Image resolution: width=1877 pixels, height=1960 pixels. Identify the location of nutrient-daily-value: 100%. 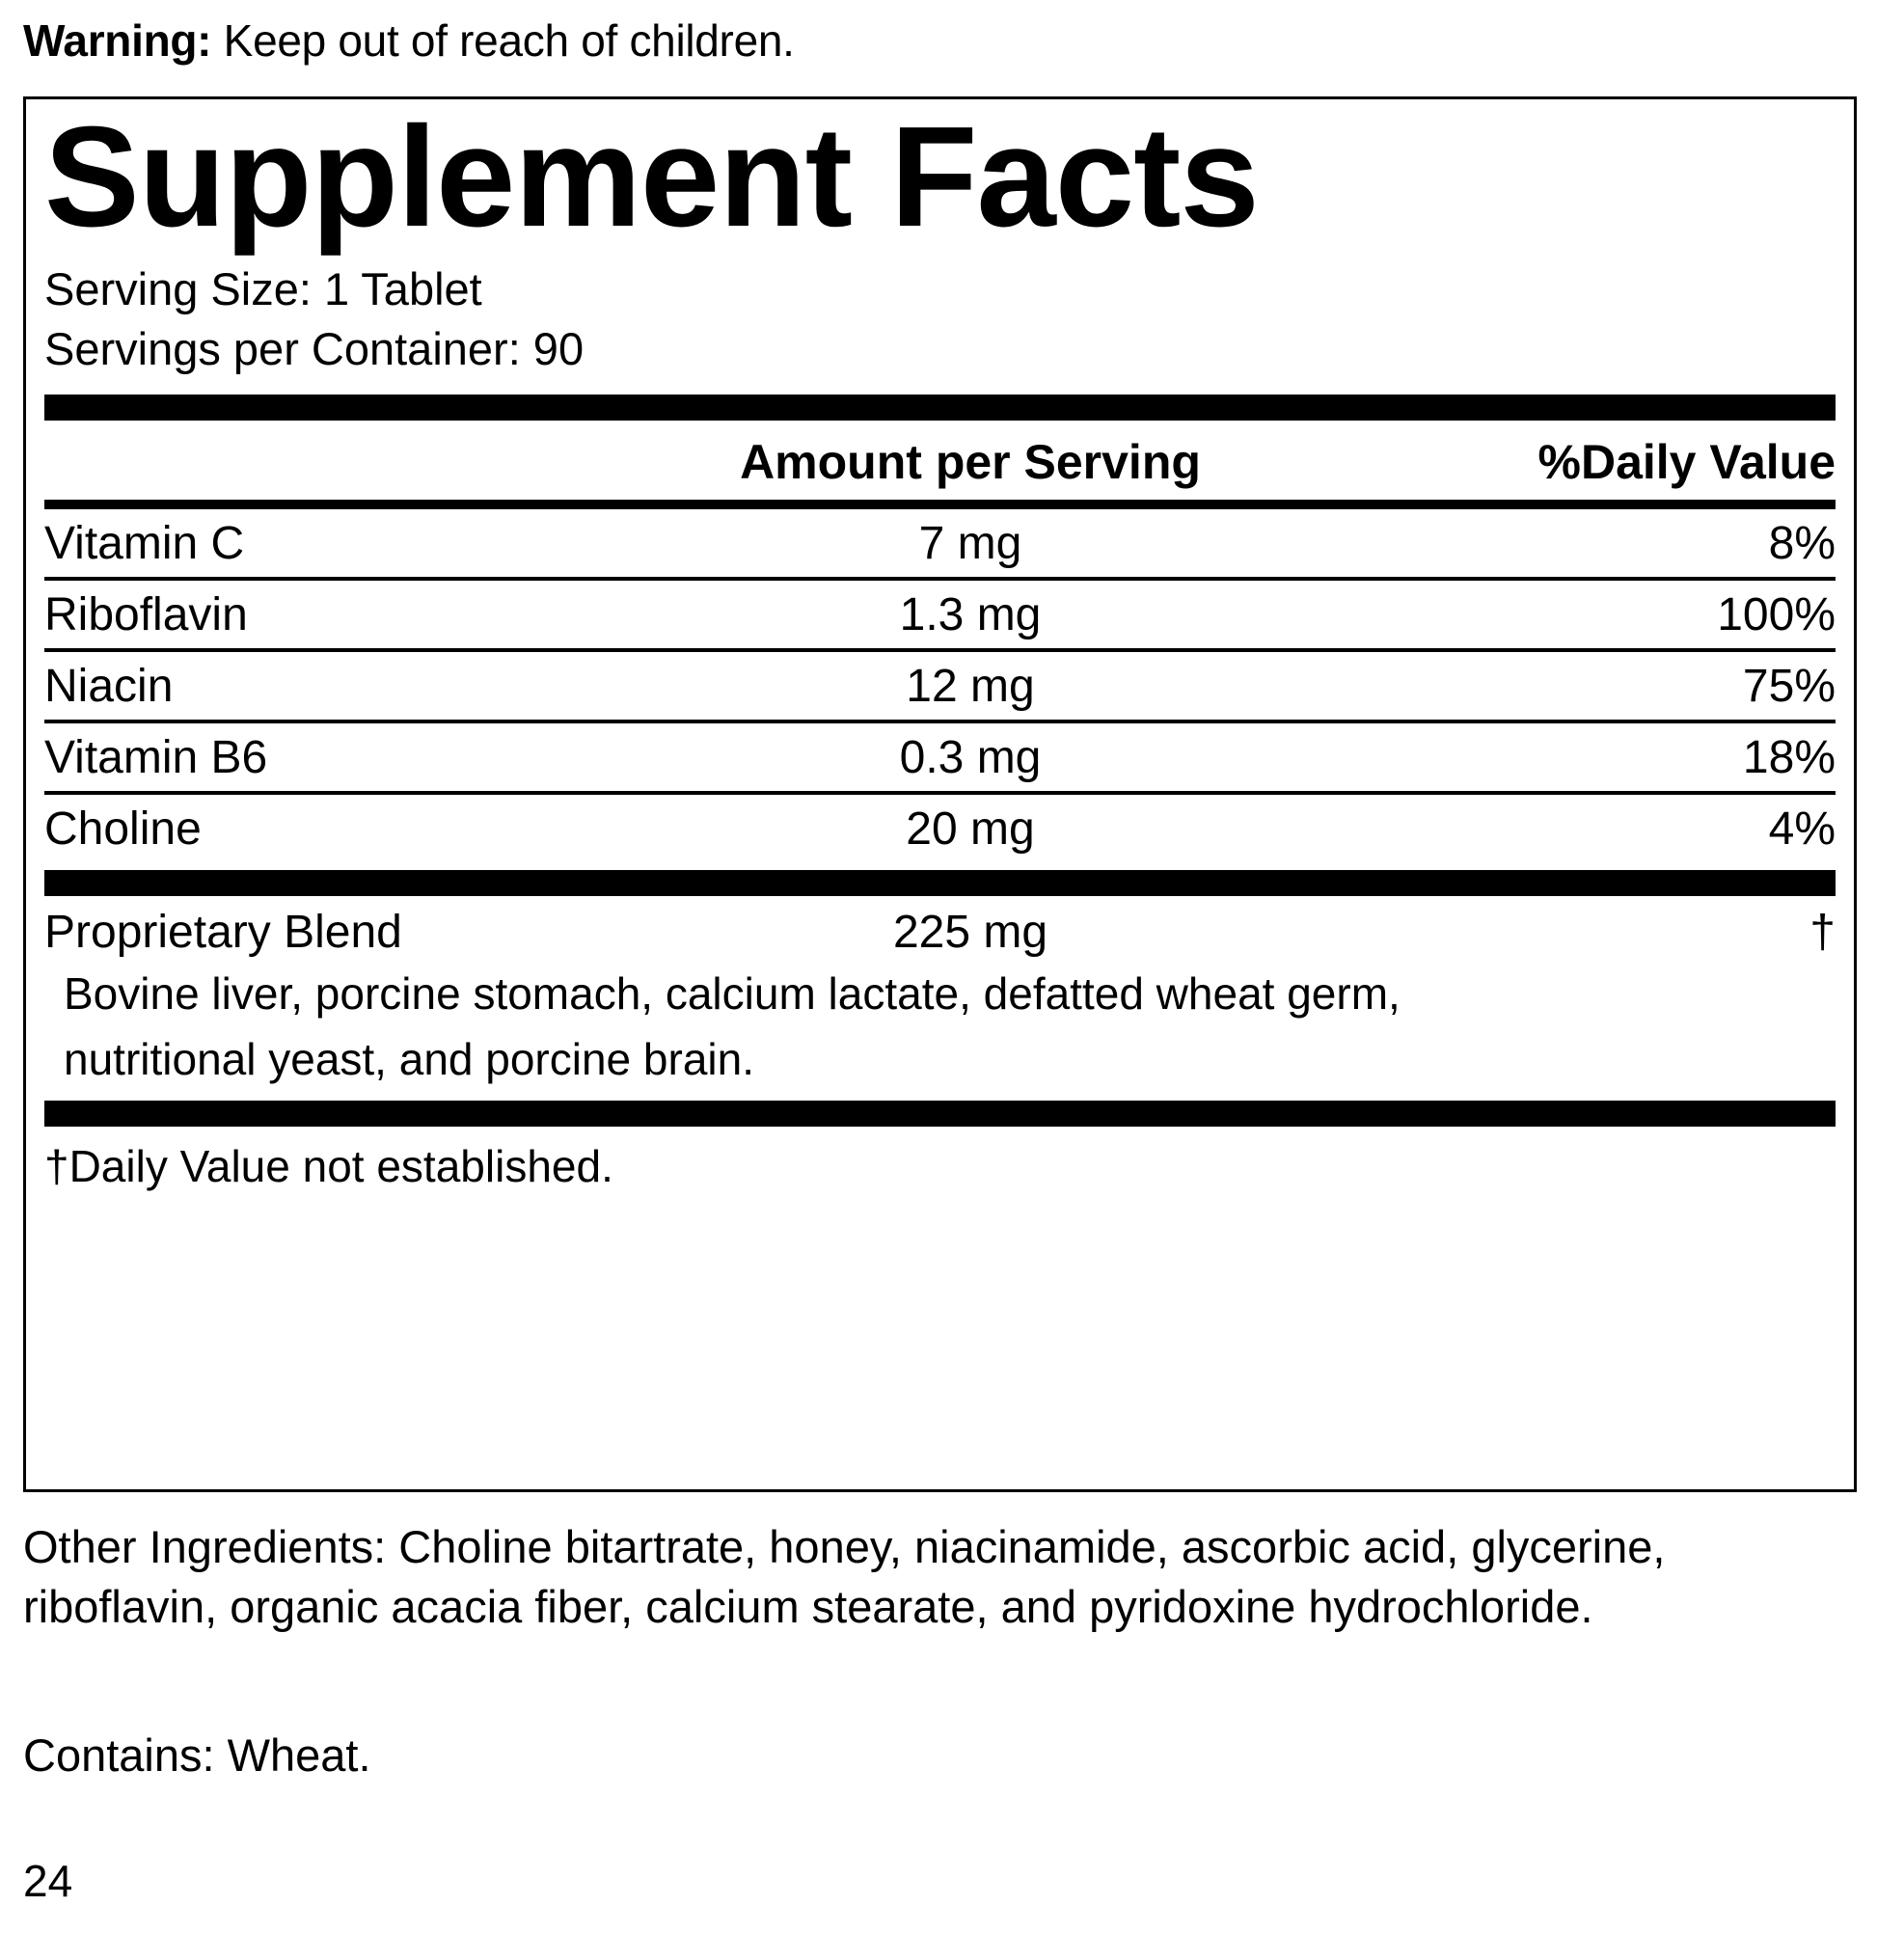
(1776, 614).